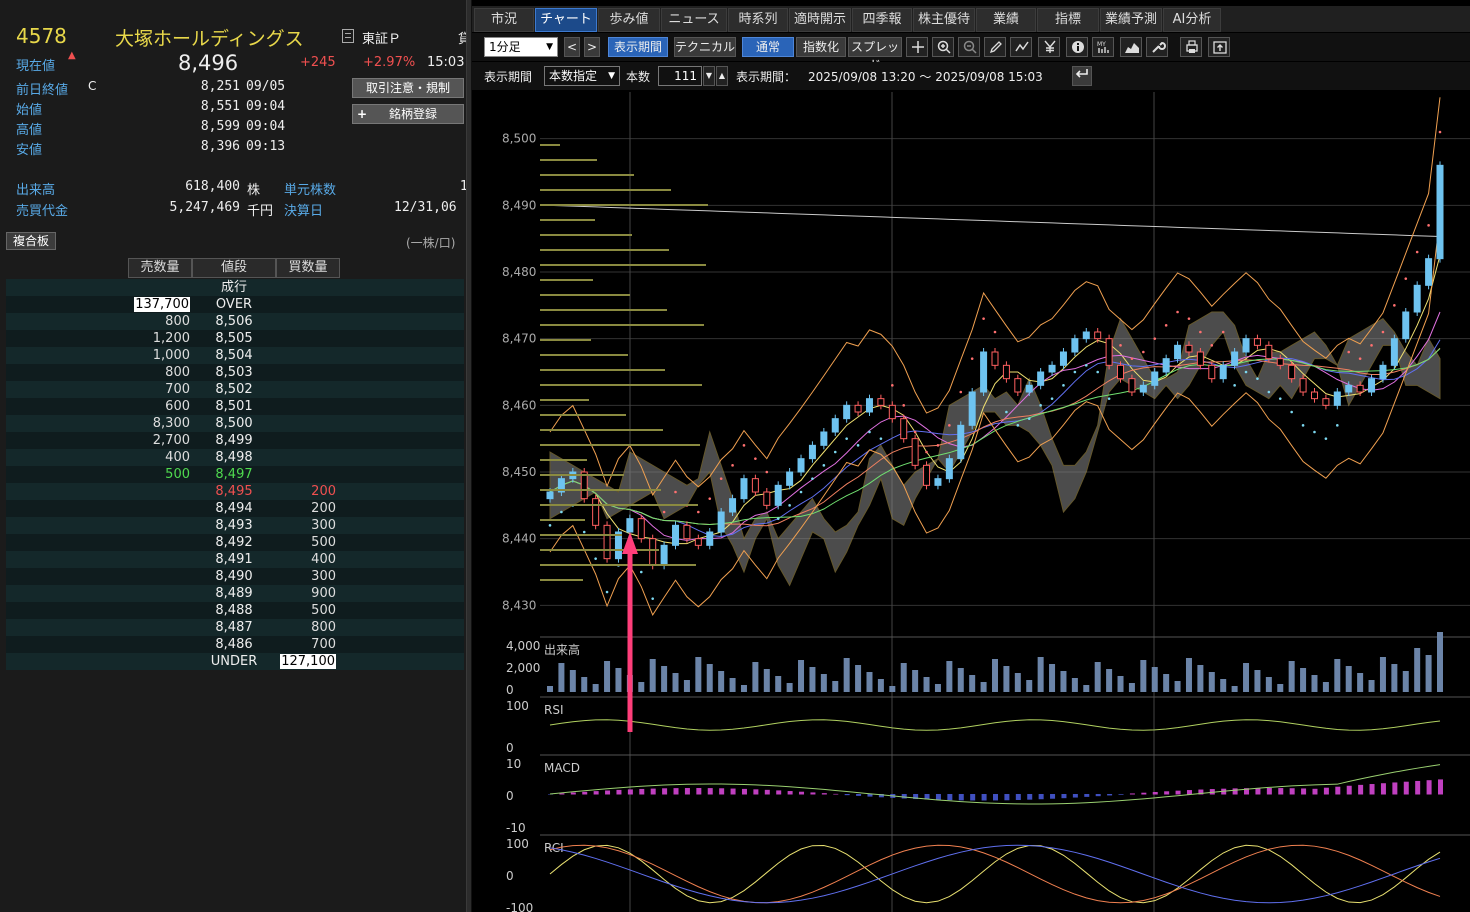 The image size is (1470, 912). What do you see at coordinates (521, 47) in the screenshot?
I see `interval-select: 1分足 ▼` at bounding box center [521, 47].